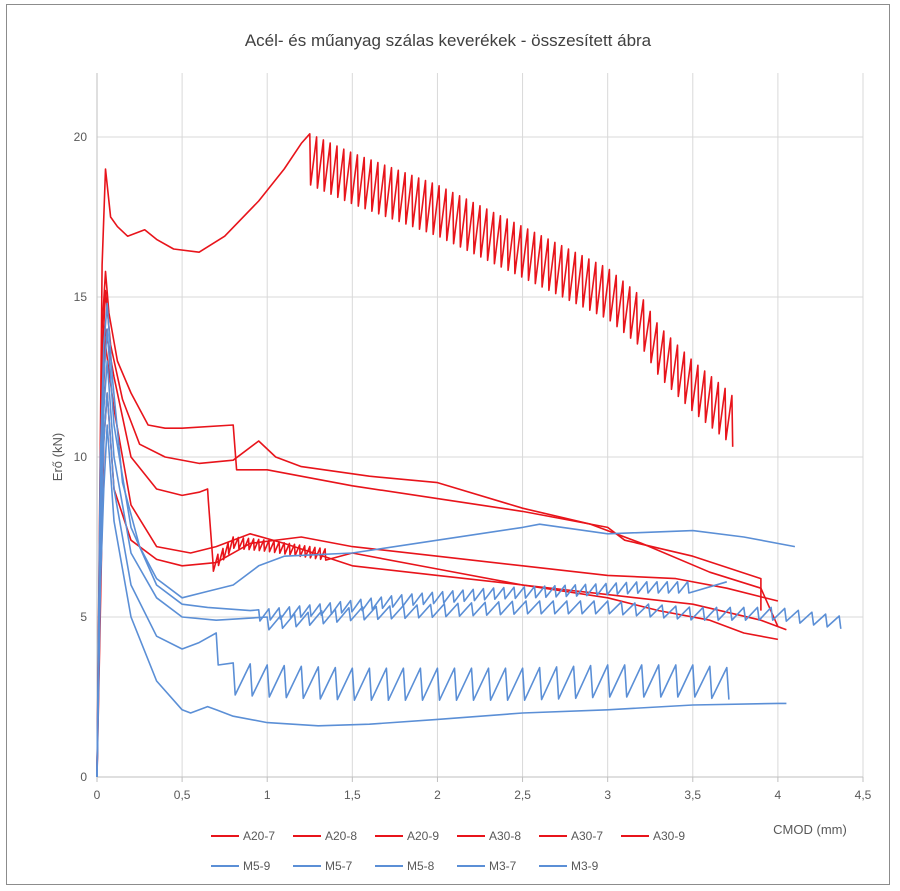 This screenshot has width=900, height=891. What do you see at coordinates (503, 866) in the screenshot?
I see `legend-label-m3-7: M3-7` at bounding box center [503, 866].